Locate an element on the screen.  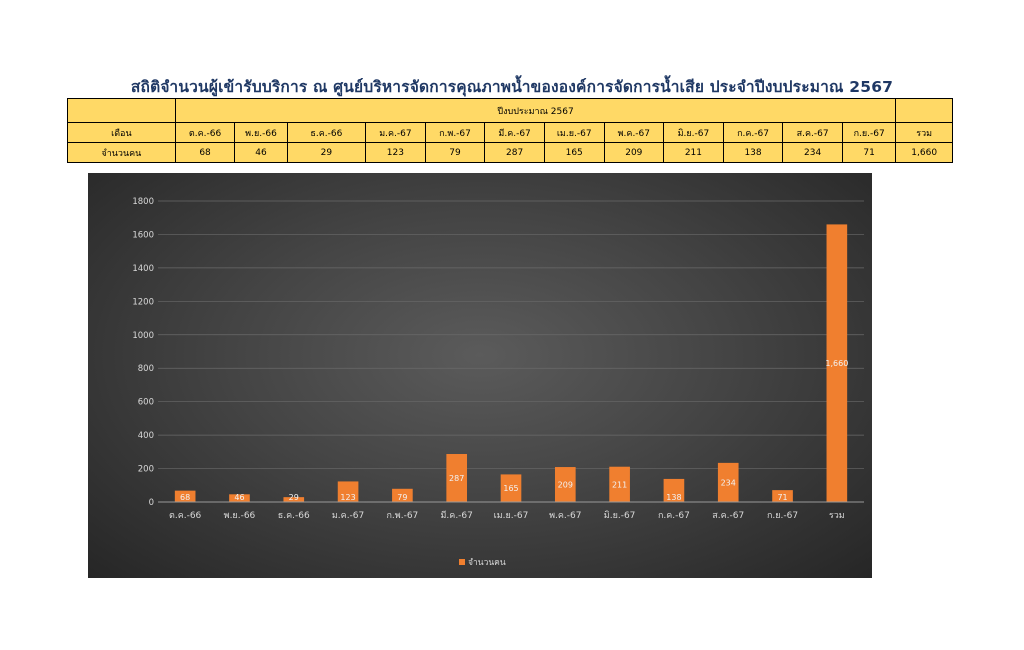
y-tick-label: 800 is located at coordinates (146, 369).